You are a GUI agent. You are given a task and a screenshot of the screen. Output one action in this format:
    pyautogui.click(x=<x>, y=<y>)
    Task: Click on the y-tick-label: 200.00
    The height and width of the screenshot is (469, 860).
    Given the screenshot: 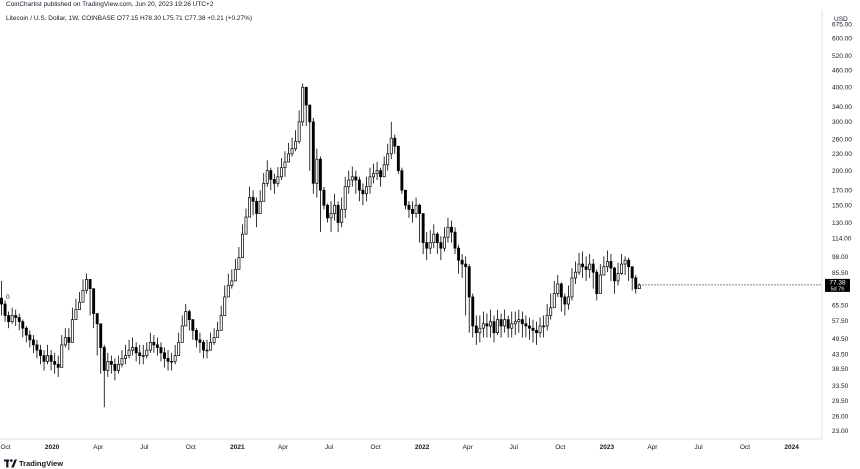 What is the action you would take?
    pyautogui.click(x=842, y=171)
    